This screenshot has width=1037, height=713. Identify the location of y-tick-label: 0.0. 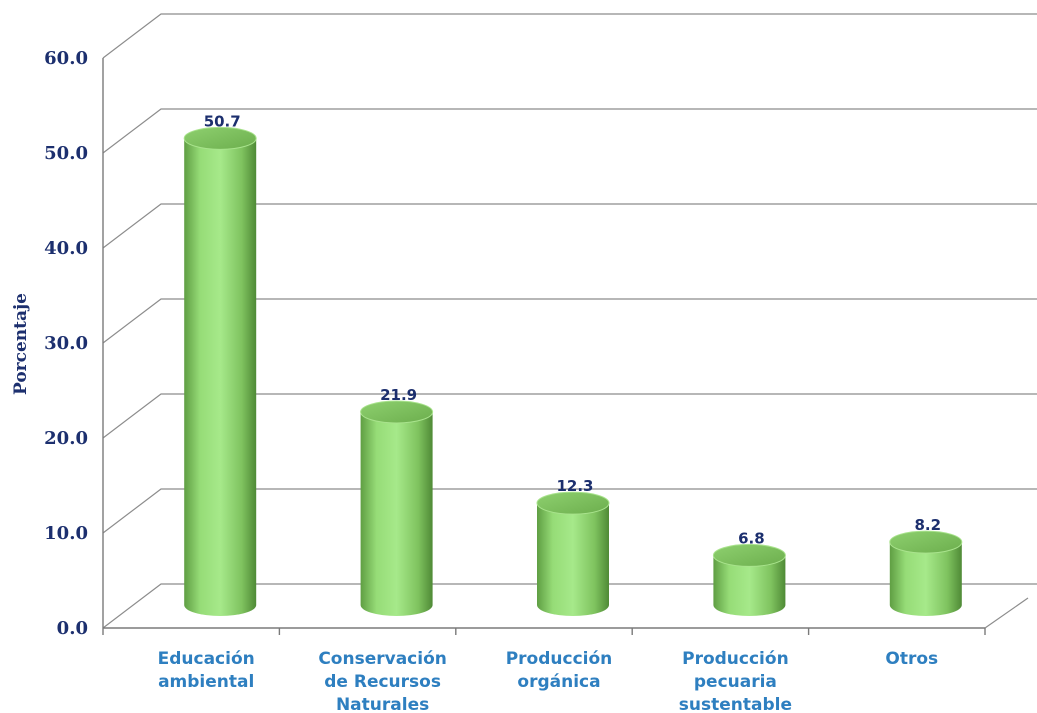
(72, 628).